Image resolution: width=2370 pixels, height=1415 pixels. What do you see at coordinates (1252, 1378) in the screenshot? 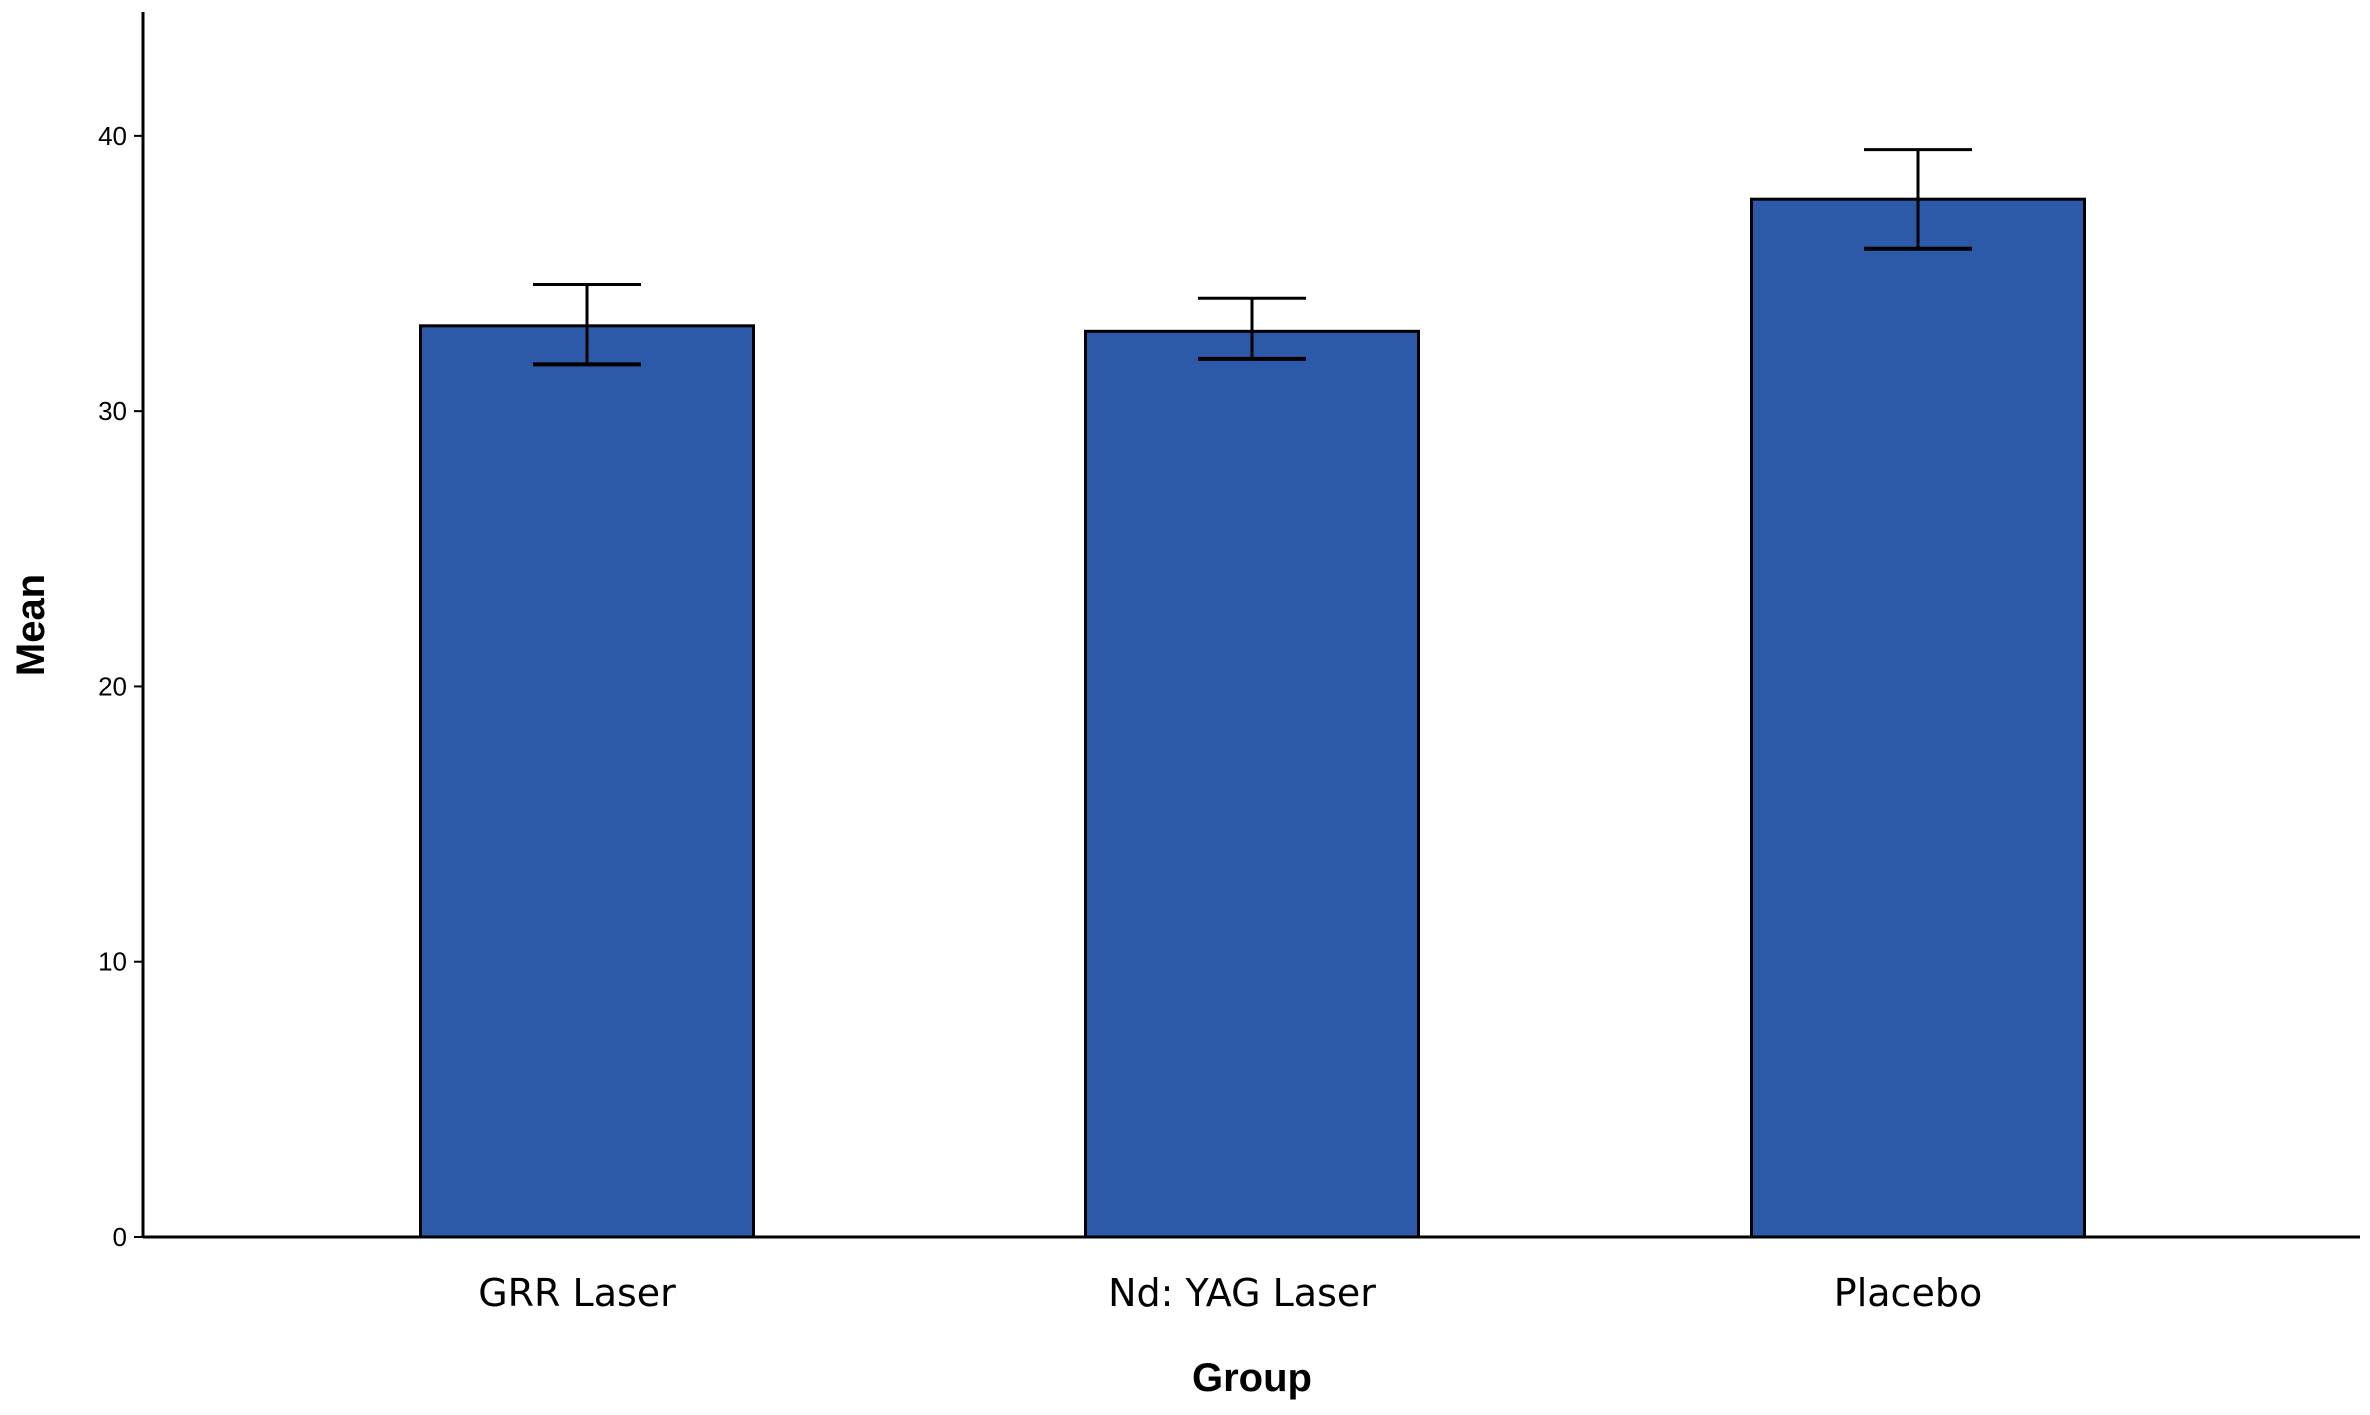
I see `x-axis-title: Group` at bounding box center [1252, 1378].